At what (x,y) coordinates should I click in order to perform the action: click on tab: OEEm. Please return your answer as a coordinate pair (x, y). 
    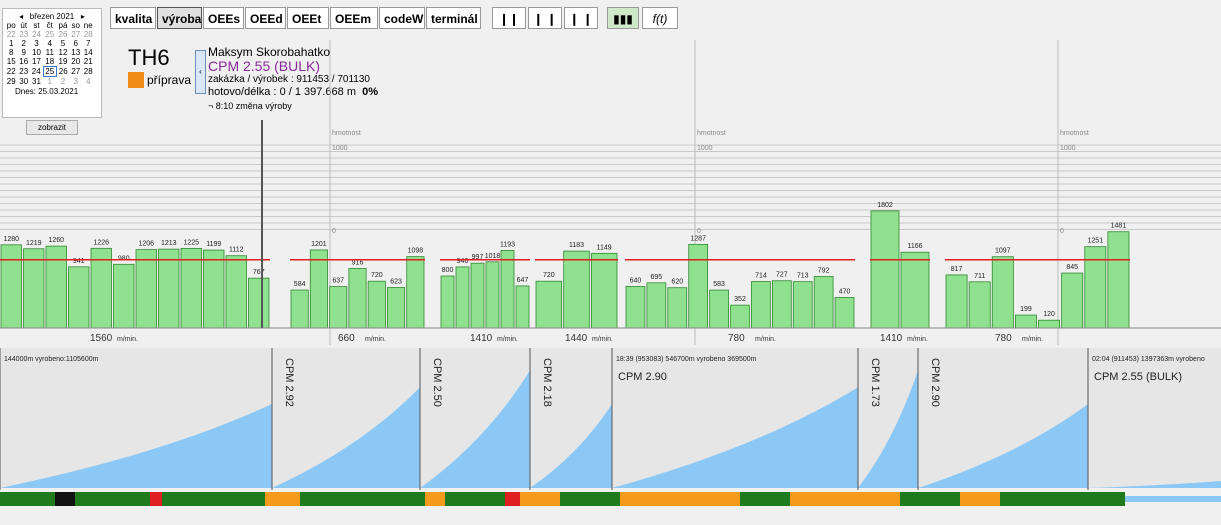
    Looking at the image, I should click on (354, 18).